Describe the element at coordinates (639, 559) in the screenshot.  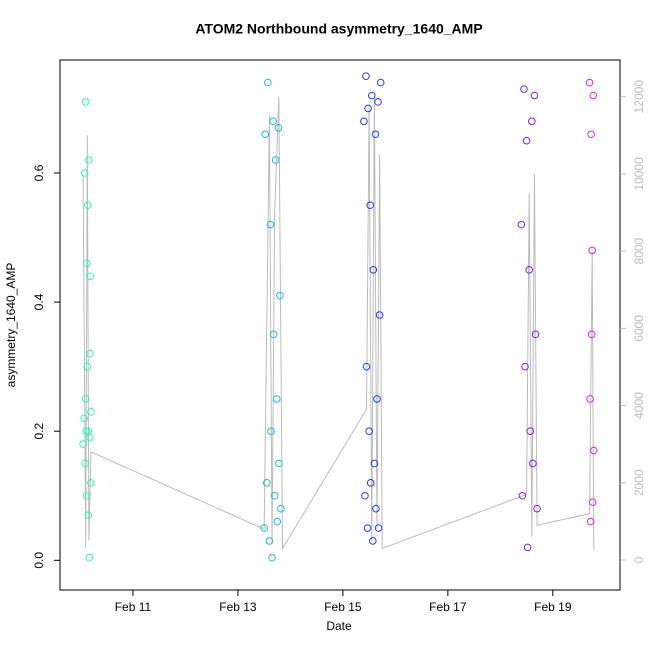
I see `y2-tick-label: 0` at that location.